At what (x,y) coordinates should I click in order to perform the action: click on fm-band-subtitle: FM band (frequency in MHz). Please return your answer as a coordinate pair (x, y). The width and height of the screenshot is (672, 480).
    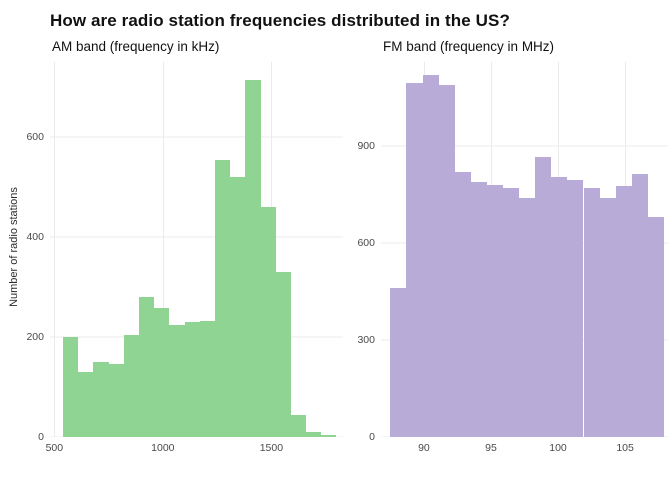
    Looking at the image, I should click on (469, 46).